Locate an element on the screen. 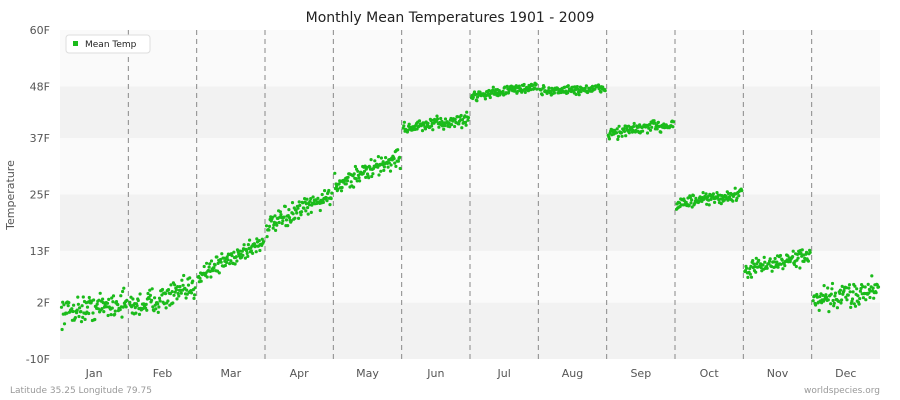 The image size is (900, 400). y-tick-label: 25F is located at coordinates (40, 195).